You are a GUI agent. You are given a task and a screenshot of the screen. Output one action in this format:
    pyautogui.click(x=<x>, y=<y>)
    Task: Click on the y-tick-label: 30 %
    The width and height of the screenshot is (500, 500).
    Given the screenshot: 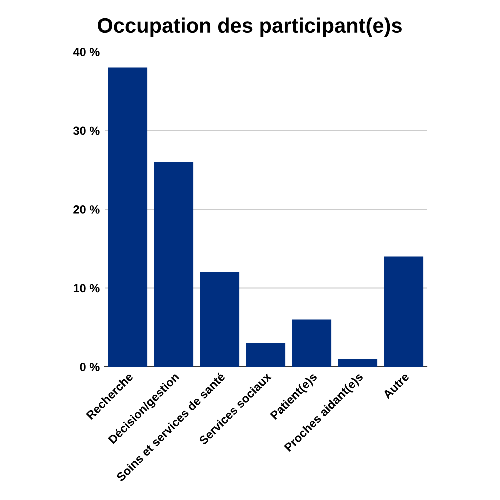 What is the action you would take?
    pyautogui.click(x=87, y=131)
    